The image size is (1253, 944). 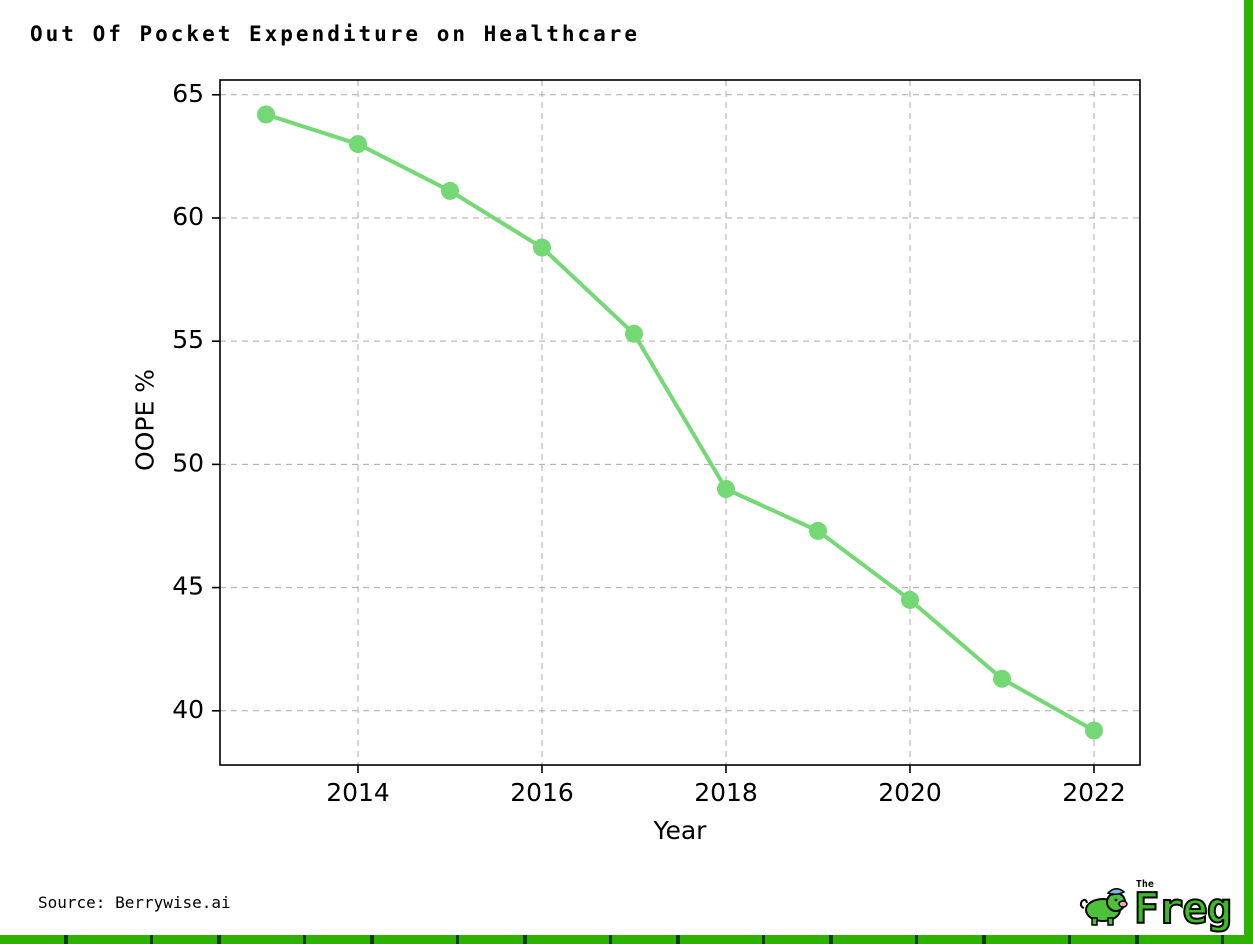 What do you see at coordinates (1183, 909) in the screenshot?
I see `logo-name-text: Freg` at bounding box center [1183, 909].